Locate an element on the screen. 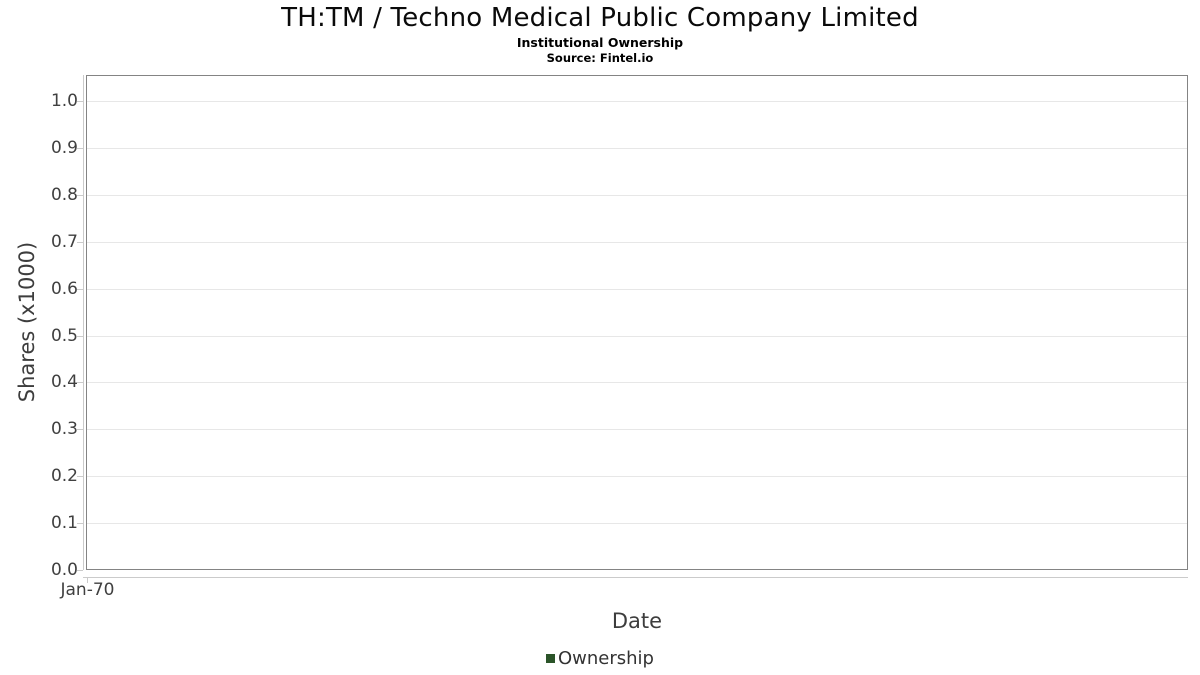 The height and width of the screenshot is (675, 1200). y-tick-label: 0.5 is located at coordinates (64, 336).